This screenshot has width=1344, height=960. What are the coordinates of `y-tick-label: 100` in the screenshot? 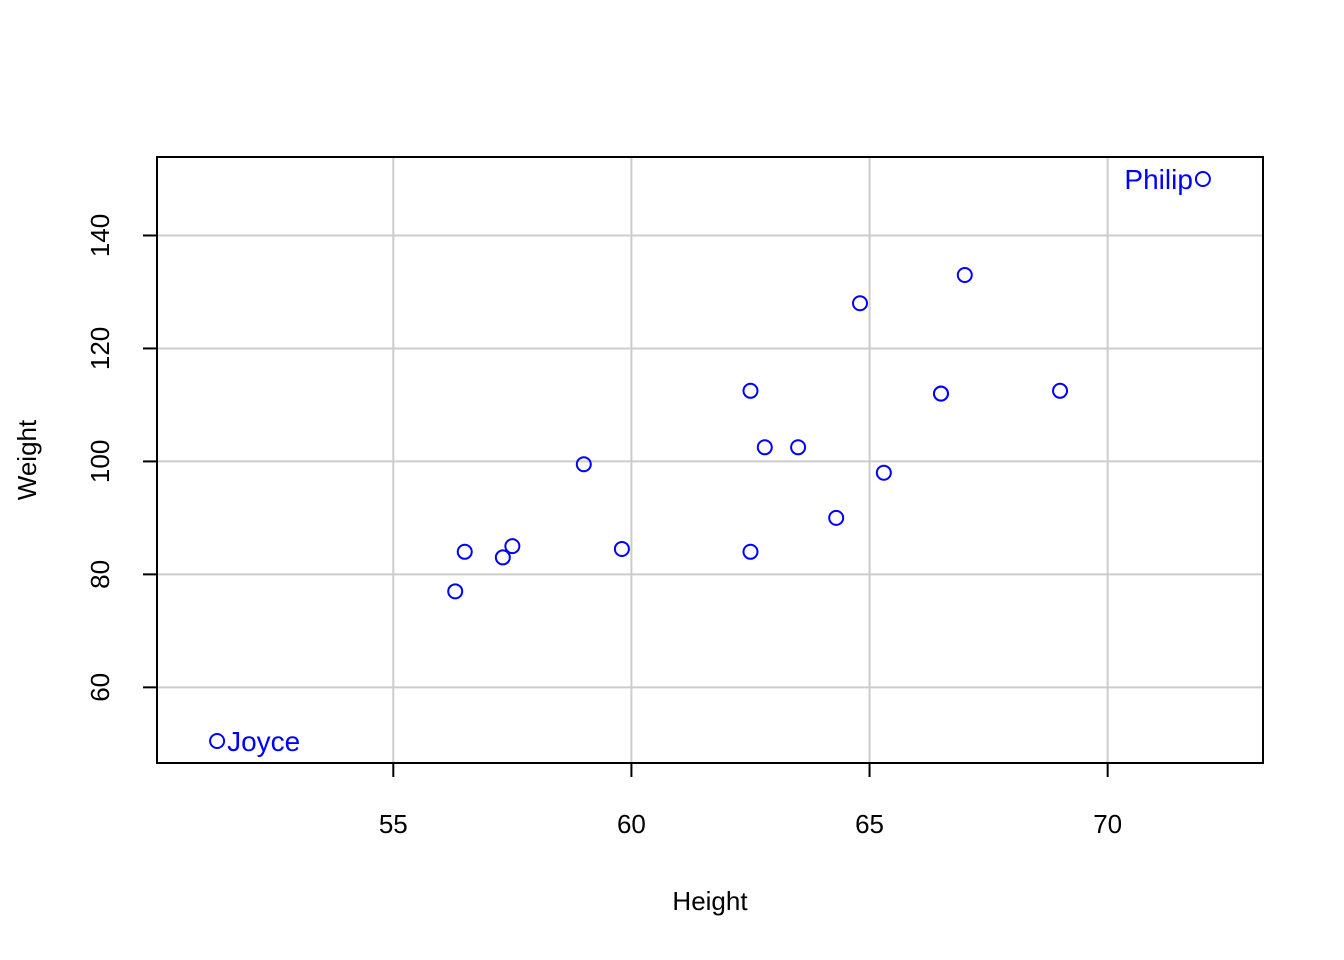 It's located at (100, 461).